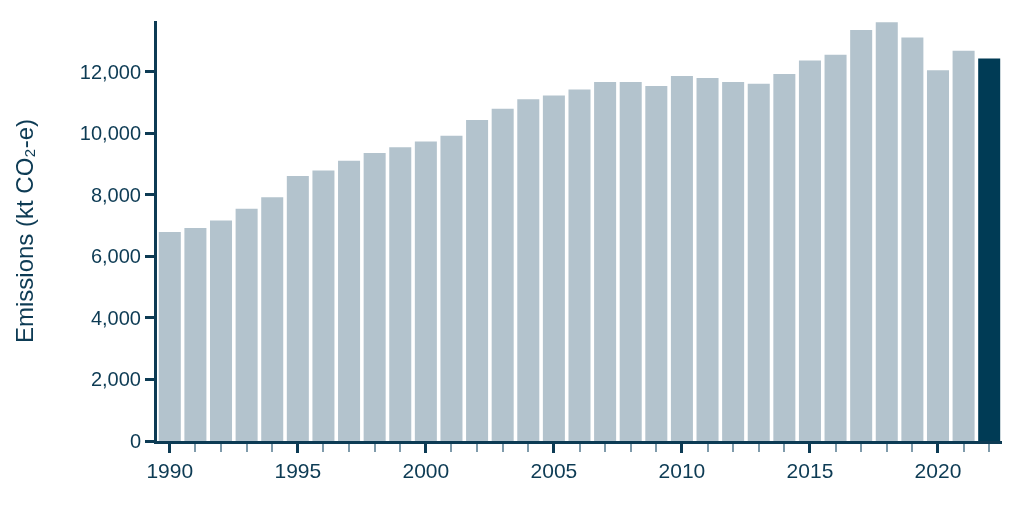 The image size is (1024, 507). What do you see at coordinates (135, 441) in the screenshot?
I see `y-tick-label: 0` at bounding box center [135, 441].